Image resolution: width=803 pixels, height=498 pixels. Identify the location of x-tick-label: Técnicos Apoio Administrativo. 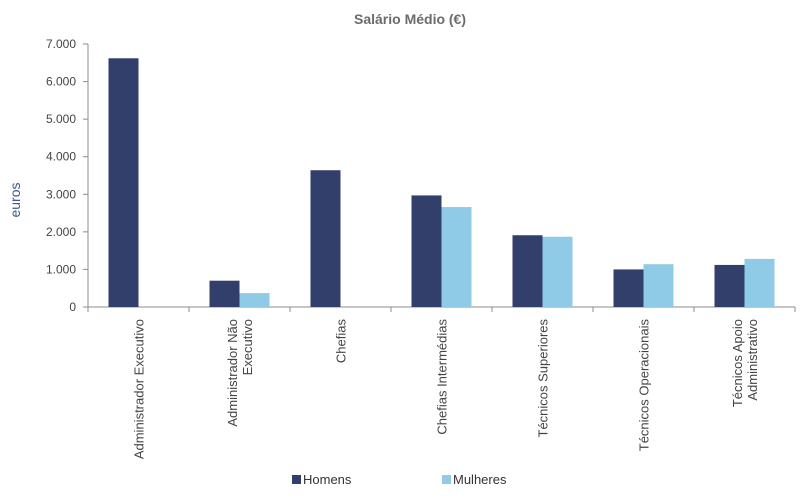
(745, 363).